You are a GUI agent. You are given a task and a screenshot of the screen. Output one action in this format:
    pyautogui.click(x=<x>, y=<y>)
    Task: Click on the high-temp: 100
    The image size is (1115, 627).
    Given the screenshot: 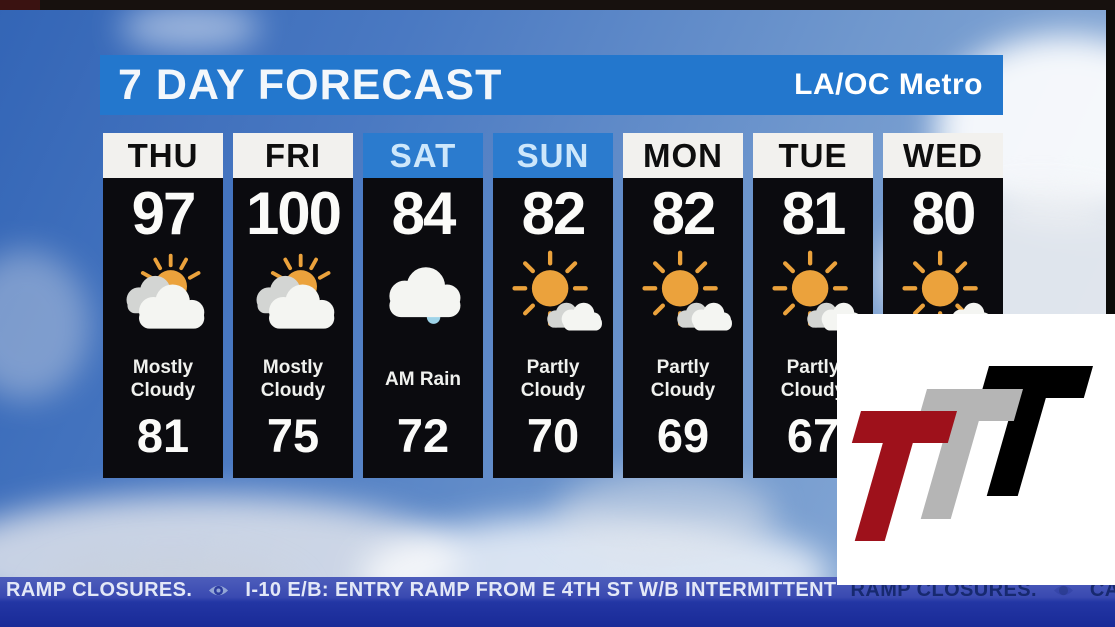 What is the action you would take?
    pyautogui.click(x=293, y=213)
    